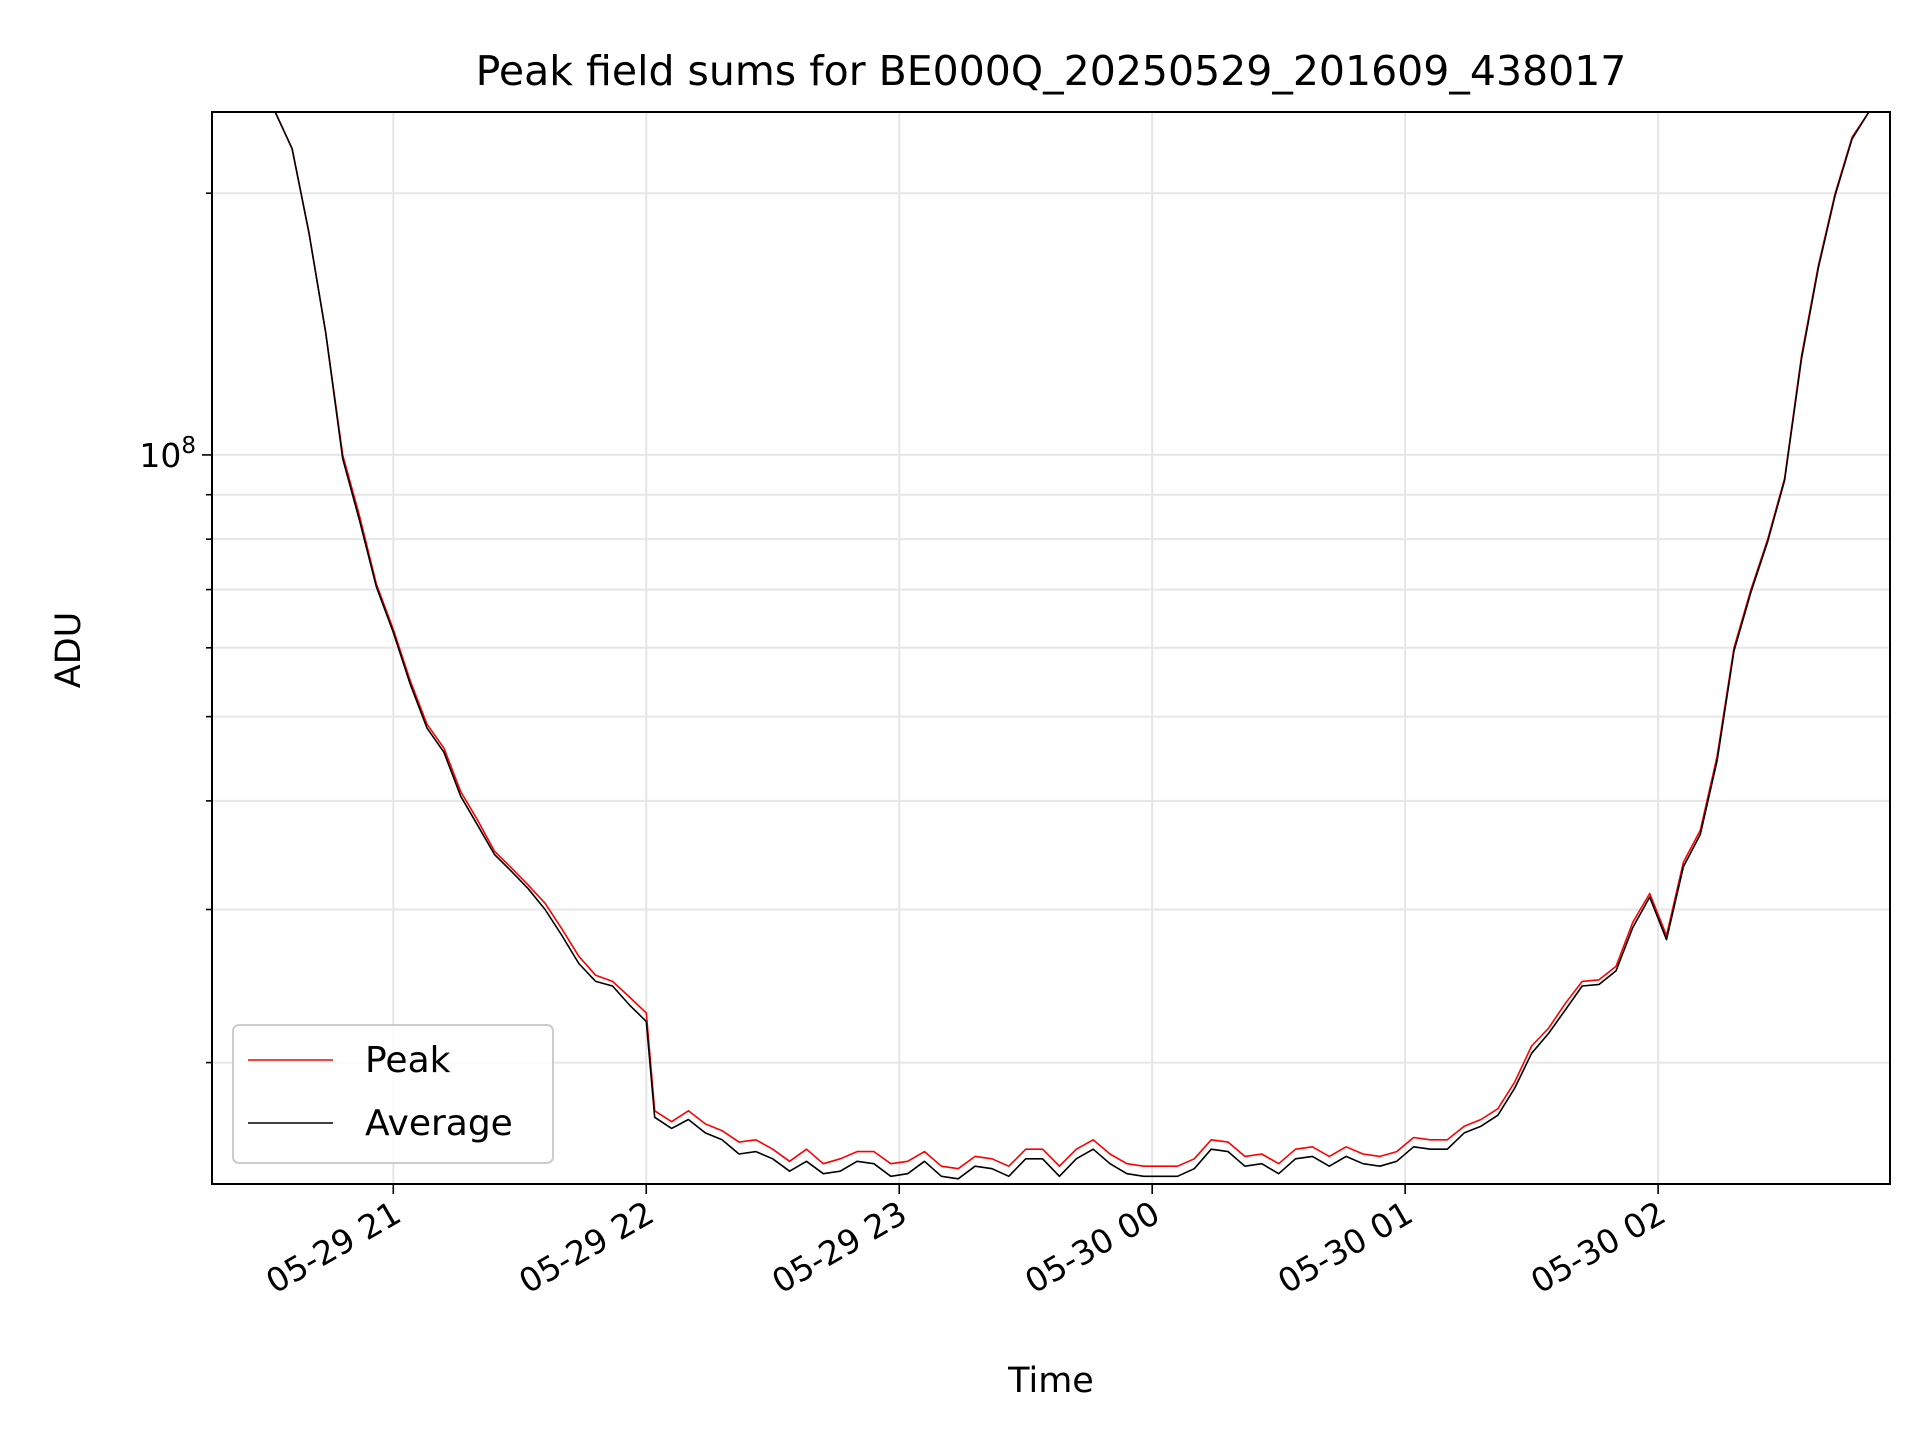 The image size is (1920, 1440). I want to click on legend: Peak Average, so click(393, 1094).